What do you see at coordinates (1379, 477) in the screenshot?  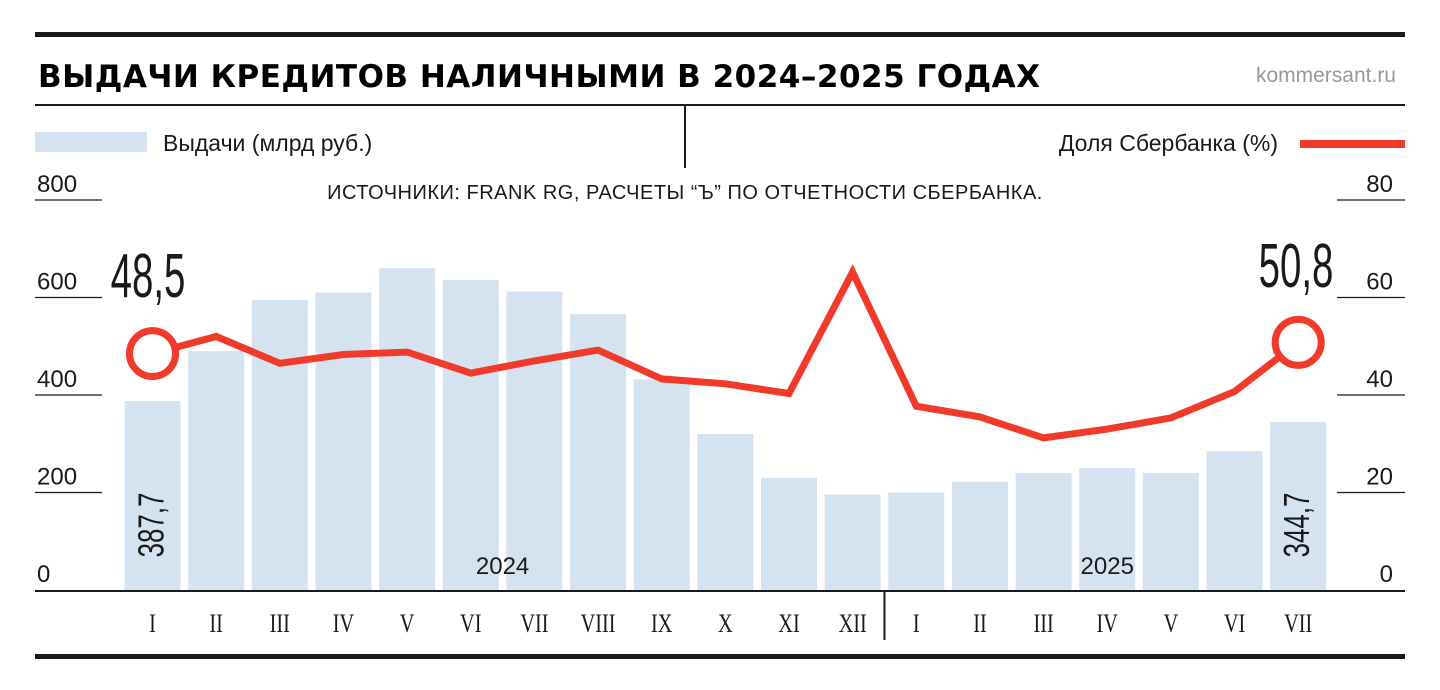 I see `right-tick-label: 20` at bounding box center [1379, 477].